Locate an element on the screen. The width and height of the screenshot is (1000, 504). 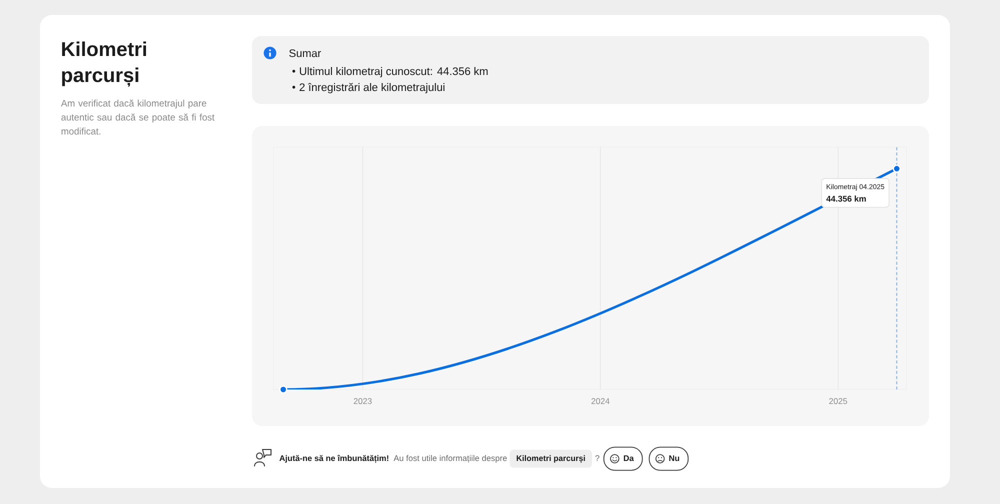
text: Nu is located at coordinates (674, 458).